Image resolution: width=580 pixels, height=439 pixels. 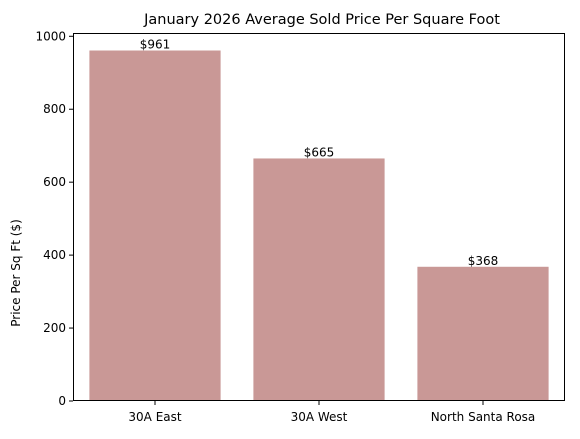 I want to click on data-label: $961, so click(x=155, y=45).